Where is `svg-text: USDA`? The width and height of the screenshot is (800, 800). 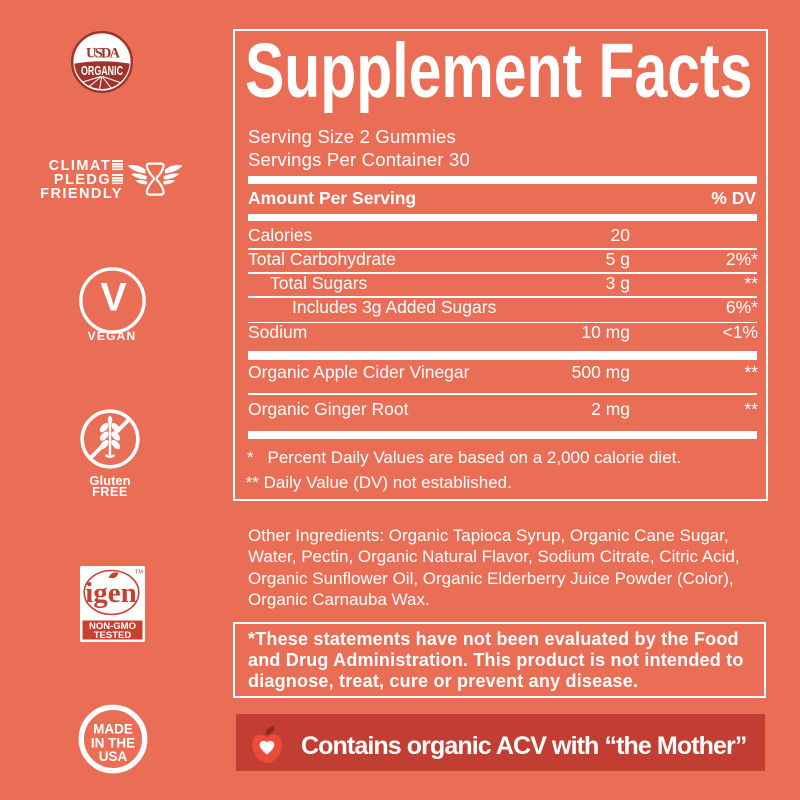 svg-text: USDA is located at coordinates (103, 54).